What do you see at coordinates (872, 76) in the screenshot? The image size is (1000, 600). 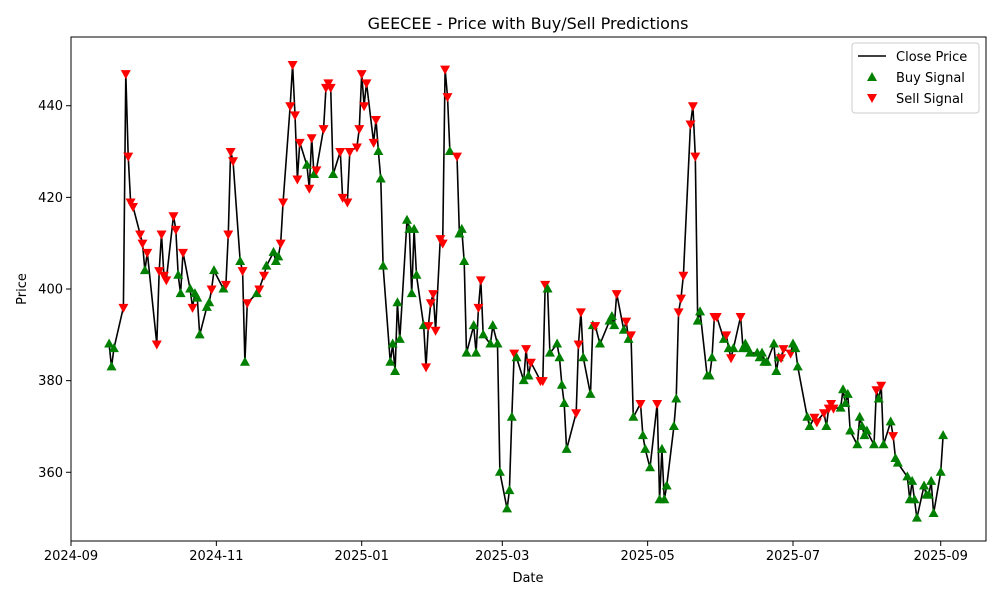 I see `legend-buy-marker-swatch` at bounding box center [872, 76].